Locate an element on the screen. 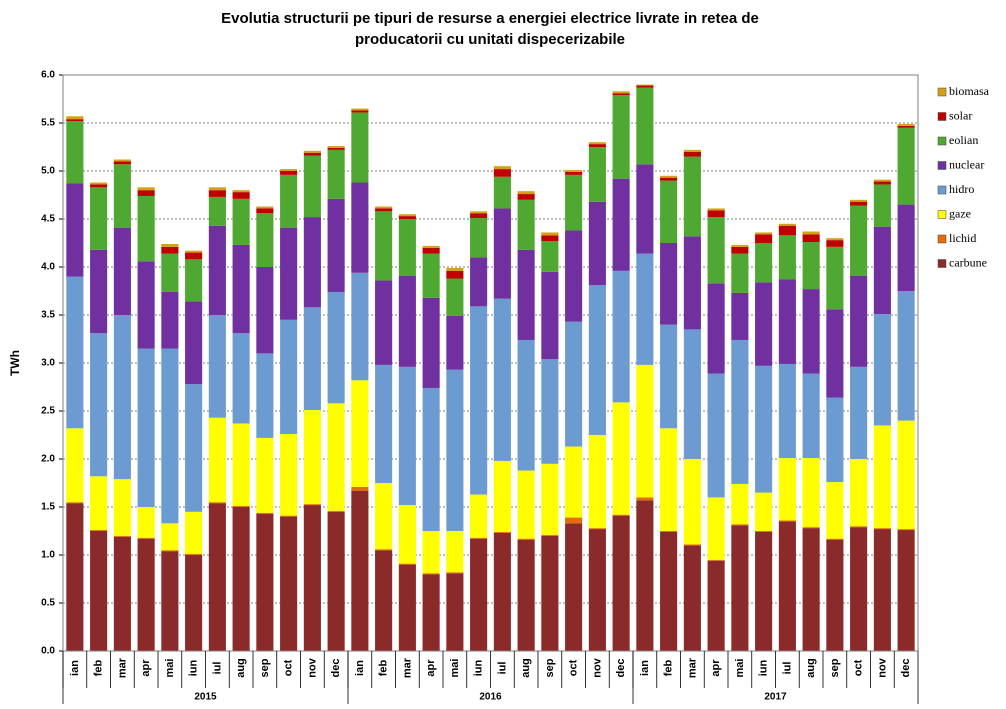  y-axis-label: TWh is located at coordinates (15, 363).